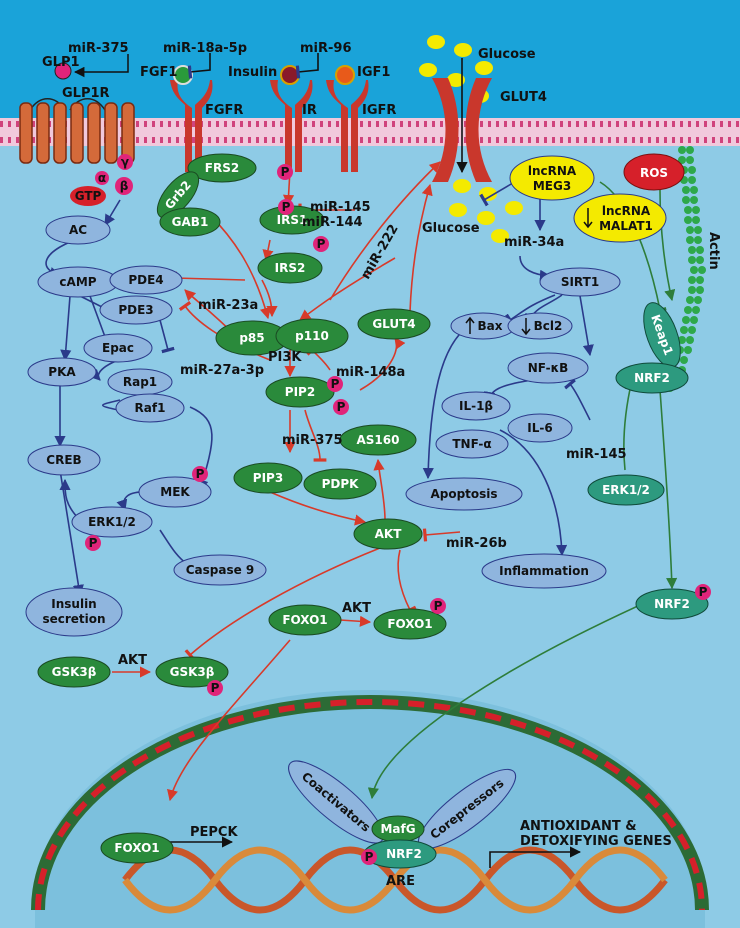 Image resolution: width=740 pixels, height=928 pixels. I want to click on node-il1b: IL-1β, so click(476, 406).